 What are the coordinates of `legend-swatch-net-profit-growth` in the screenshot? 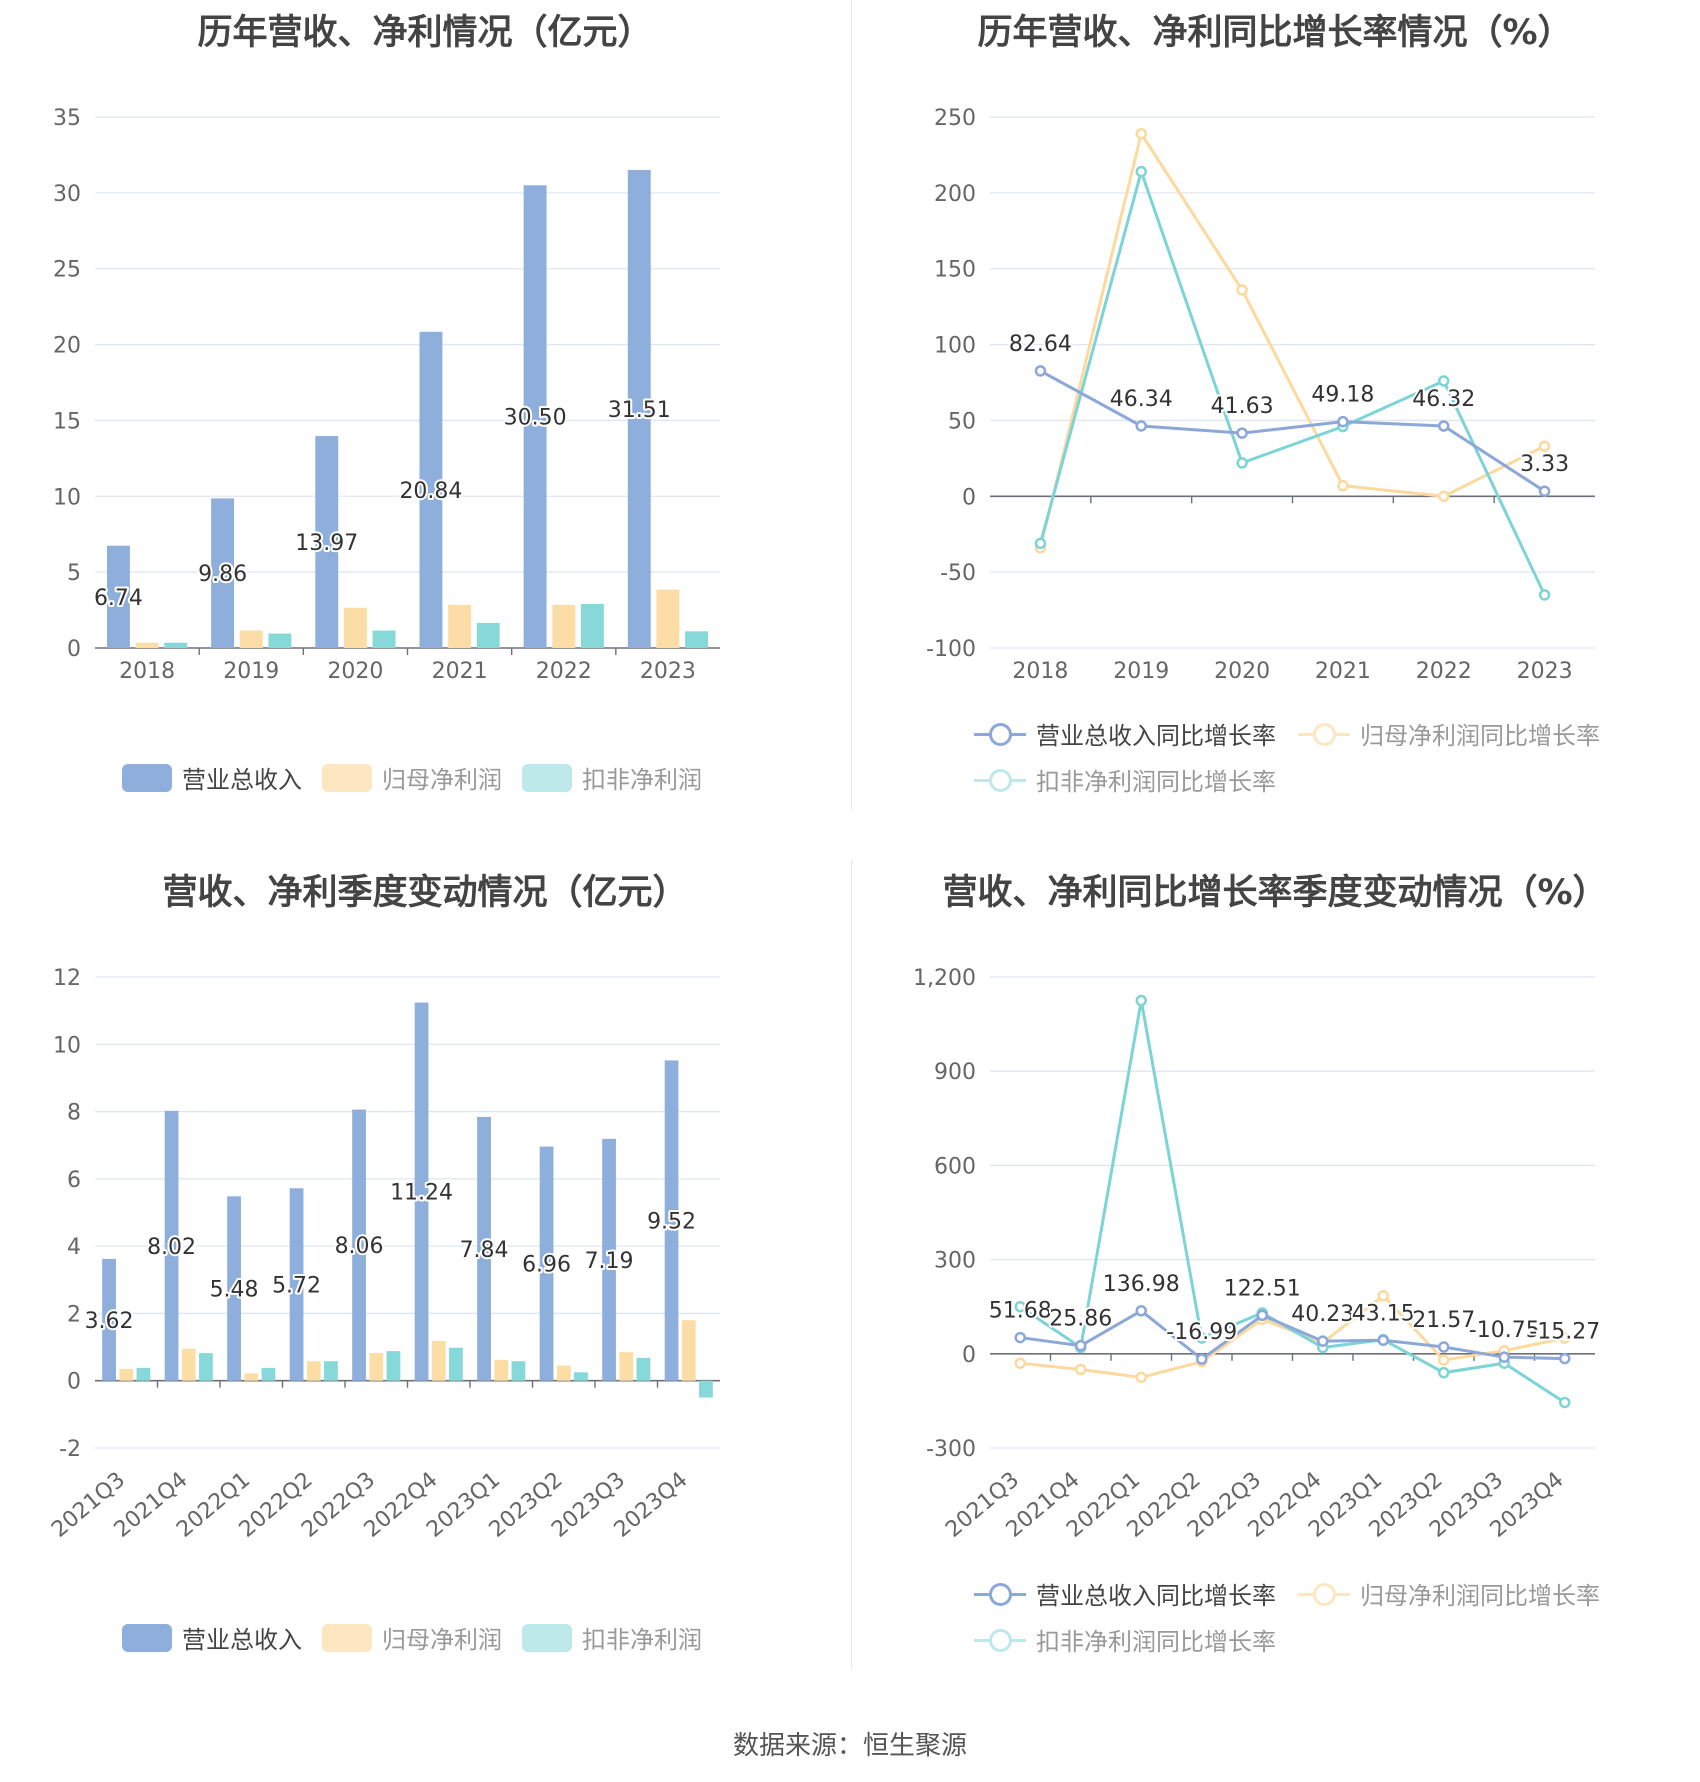 It's located at (1324, 1594).